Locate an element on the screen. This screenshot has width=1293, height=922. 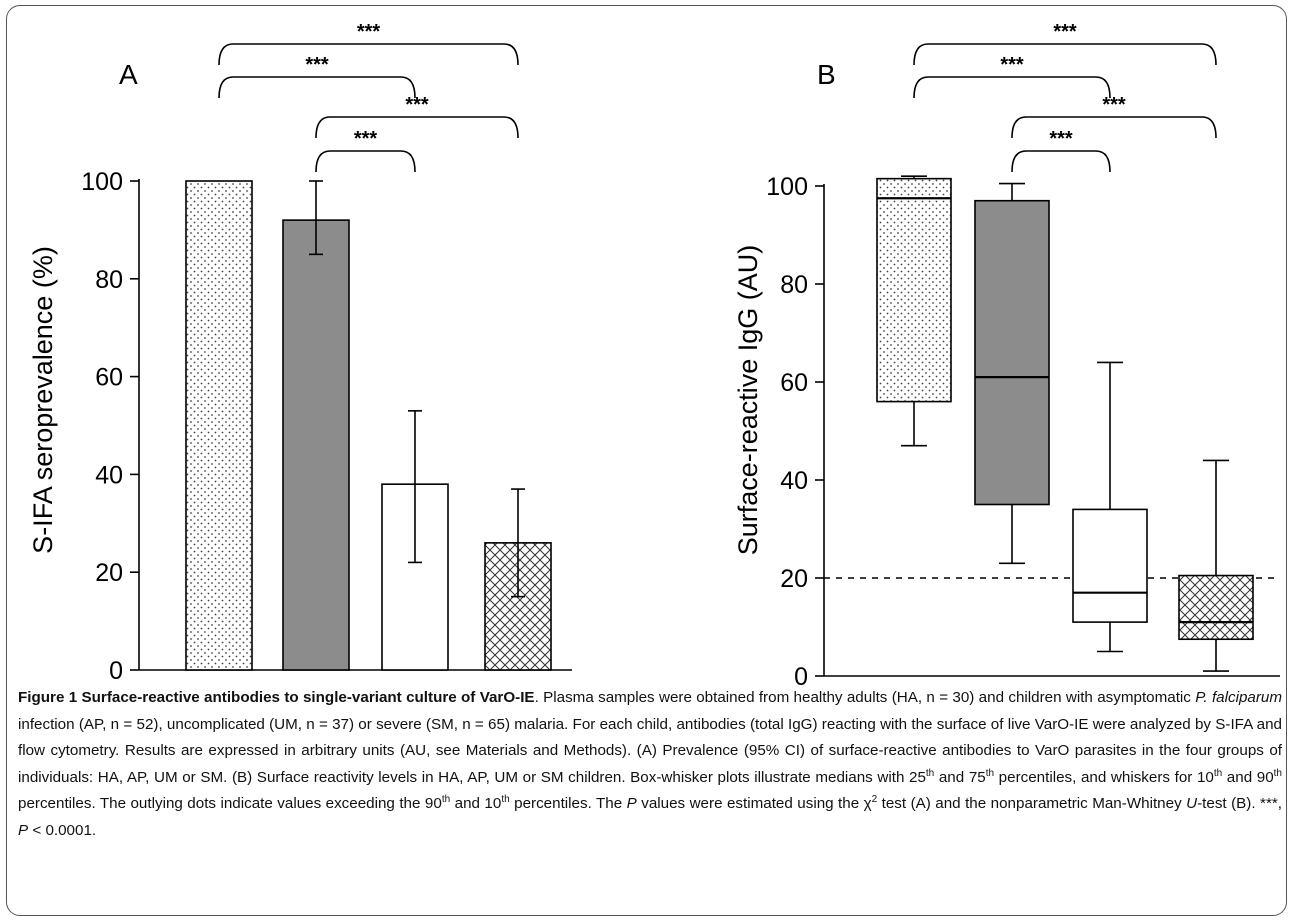
box-ap is located at coordinates (1012, 352).